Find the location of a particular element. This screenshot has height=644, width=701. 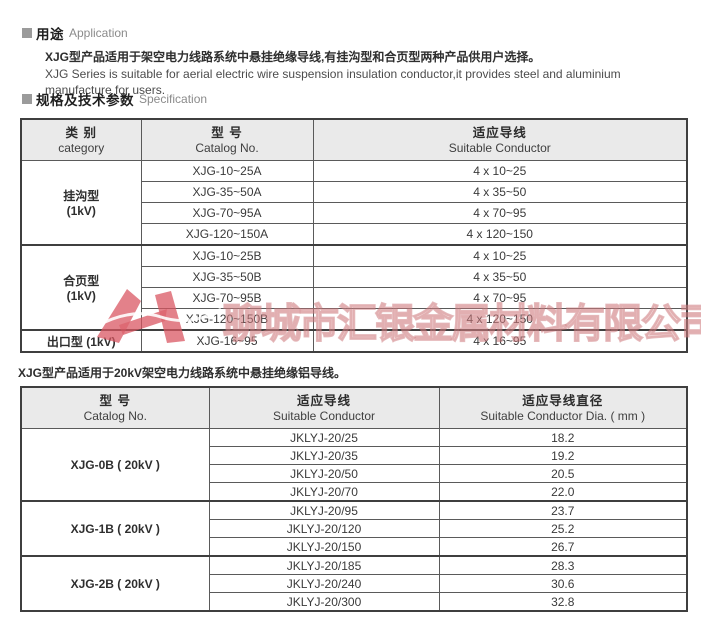

diameter-cell: 19.2 is located at coordinates (563, 455).